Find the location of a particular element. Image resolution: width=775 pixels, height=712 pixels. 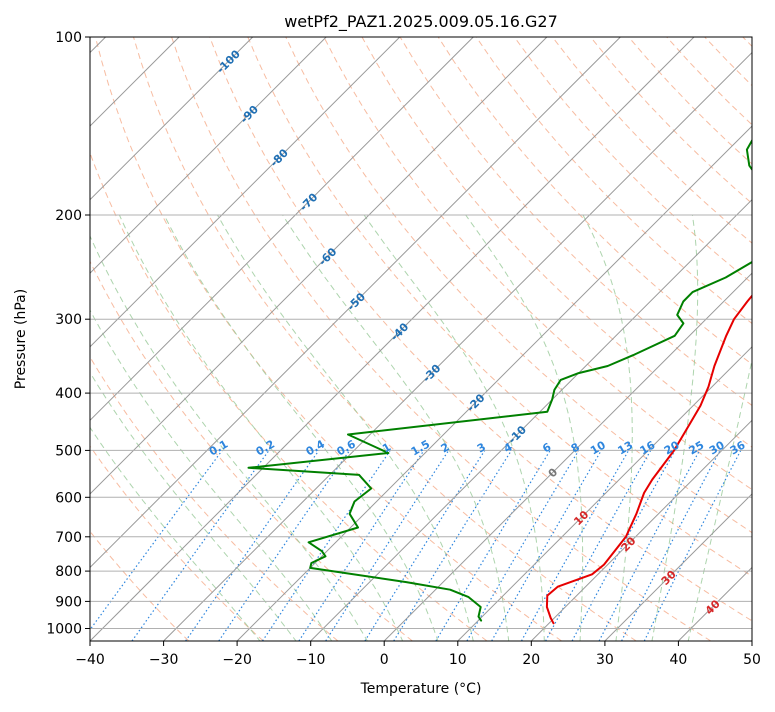

y-tick-label: 500 is located at coordinates (68, 451).